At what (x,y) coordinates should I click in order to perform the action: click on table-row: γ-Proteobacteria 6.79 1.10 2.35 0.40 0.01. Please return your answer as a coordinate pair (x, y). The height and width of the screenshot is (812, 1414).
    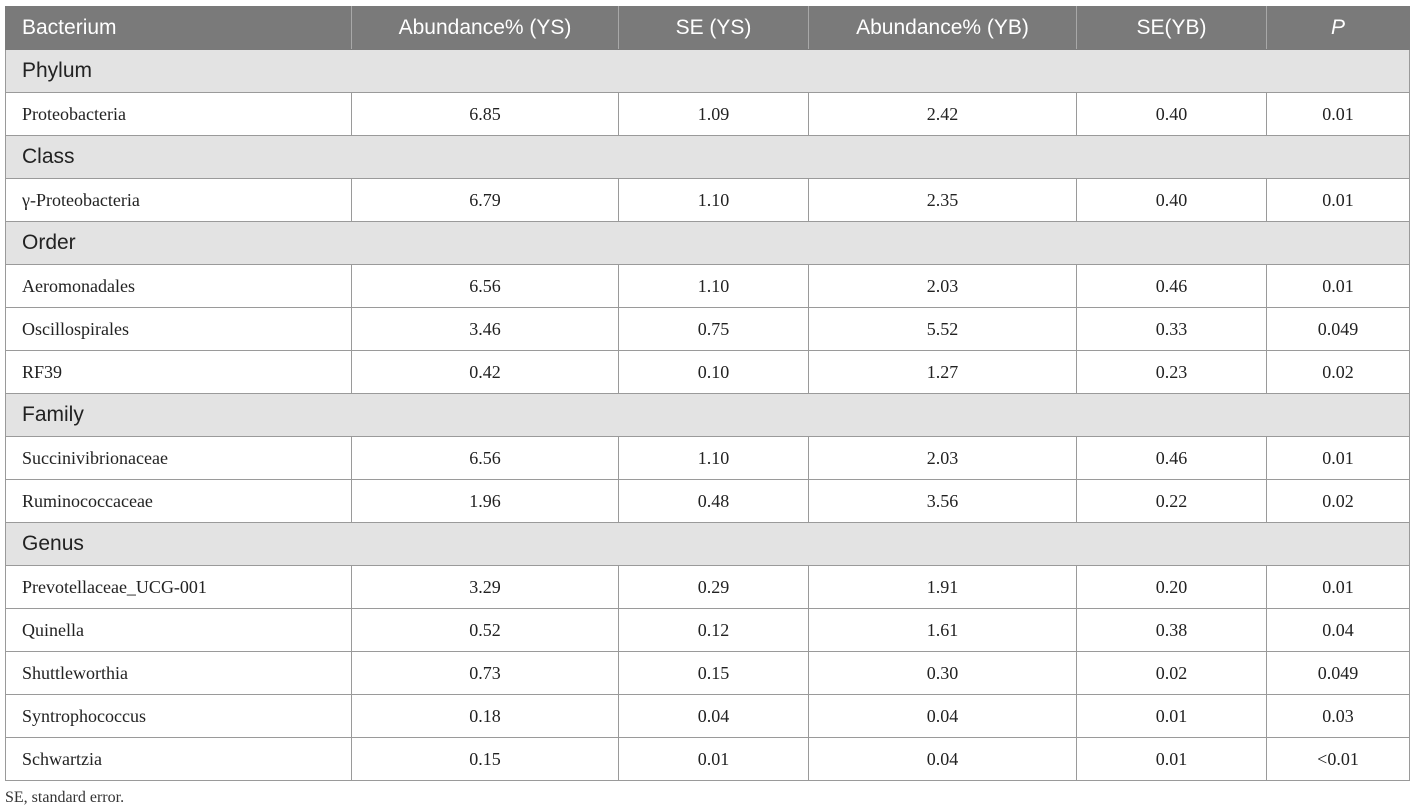
    Looking at the image, I should click on (707, 200).